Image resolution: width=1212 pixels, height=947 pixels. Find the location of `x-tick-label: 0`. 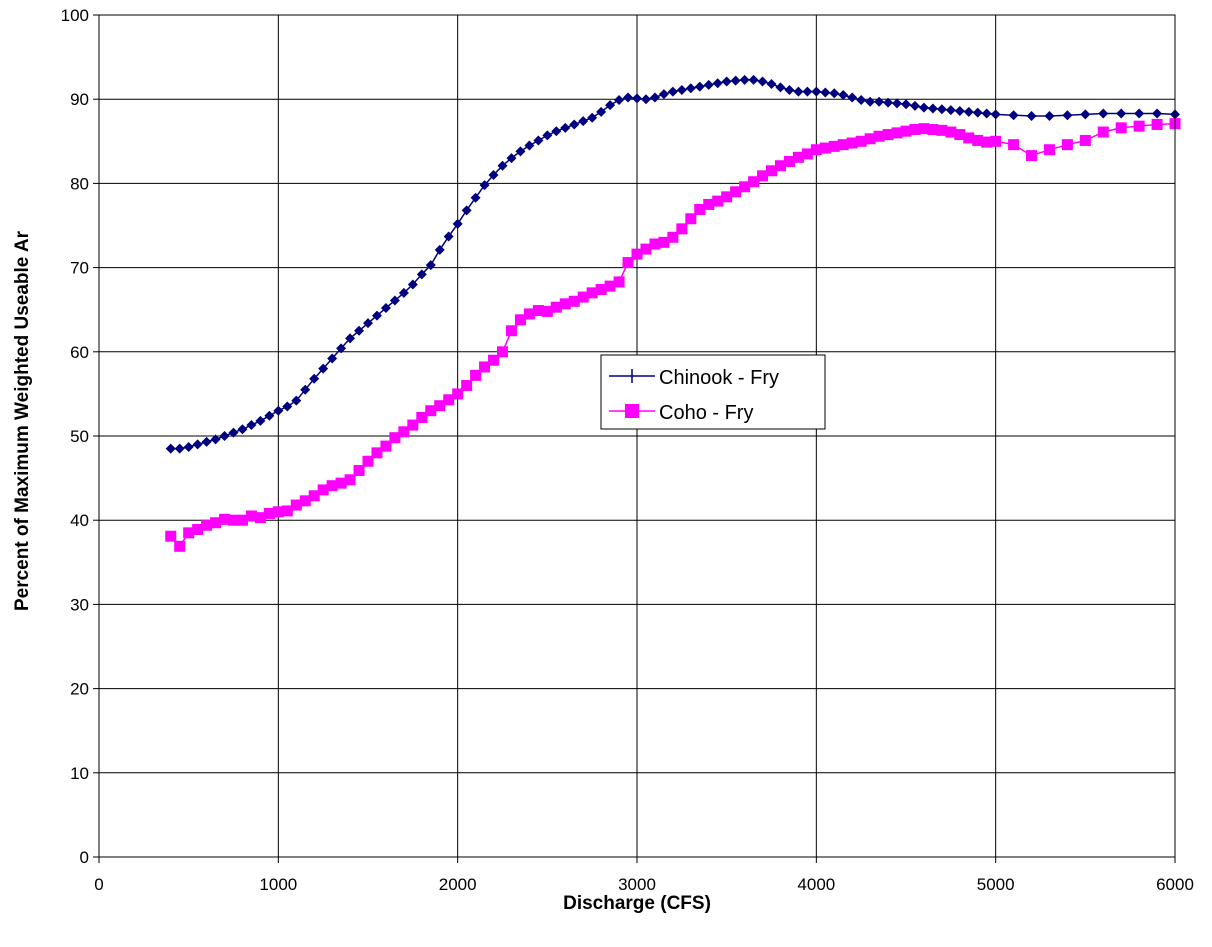

x-tick-label: 0 is located at coordinates (98, 884).